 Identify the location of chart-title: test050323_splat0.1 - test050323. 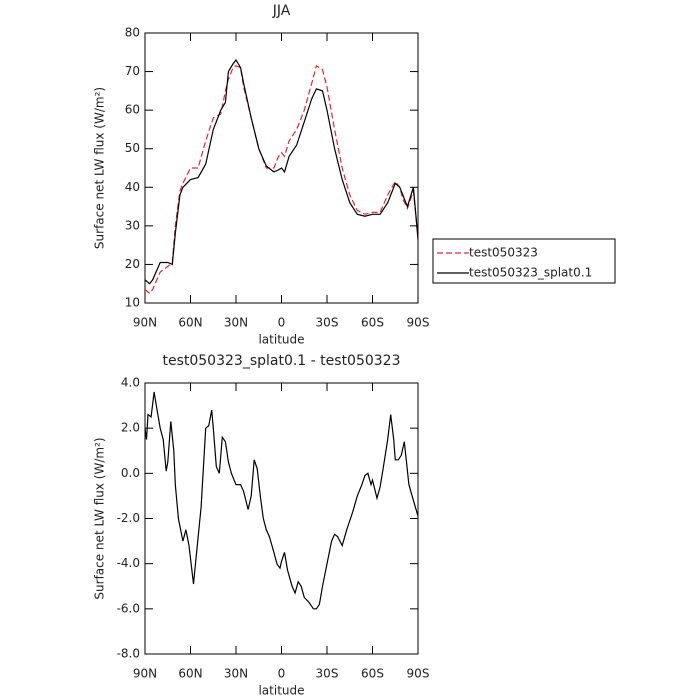
(281, 361).